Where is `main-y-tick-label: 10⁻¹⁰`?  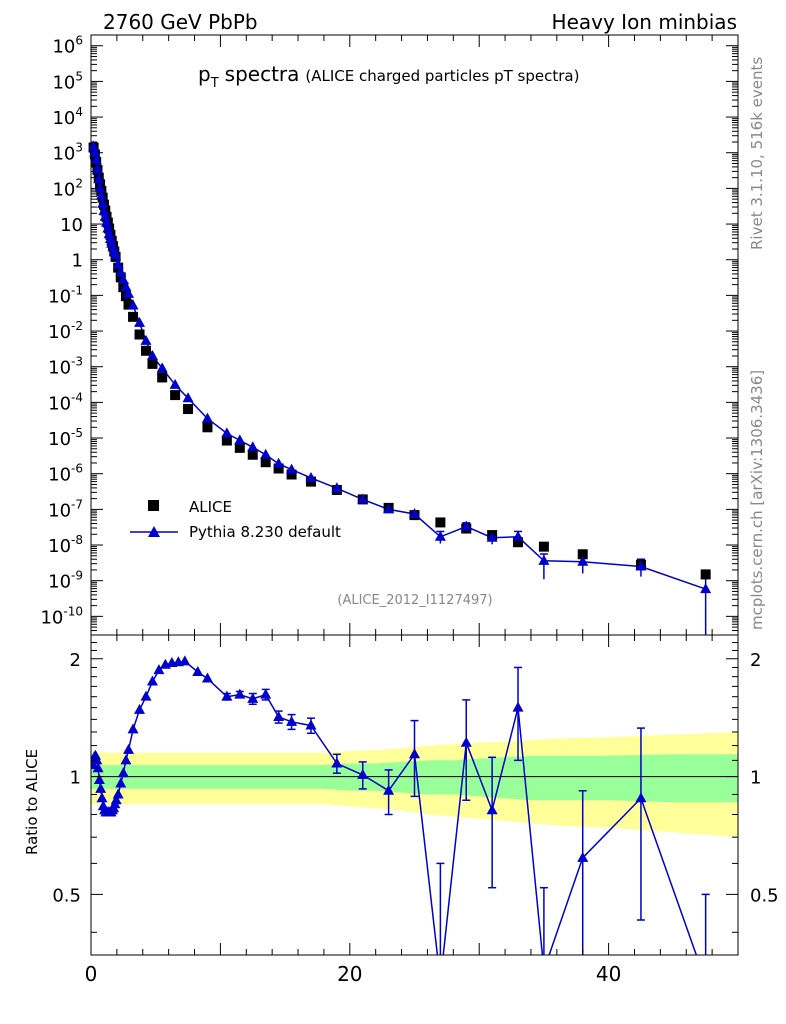 main-y-tick-label: 10⁻¹⁰ is located at coordinates (61, 616).